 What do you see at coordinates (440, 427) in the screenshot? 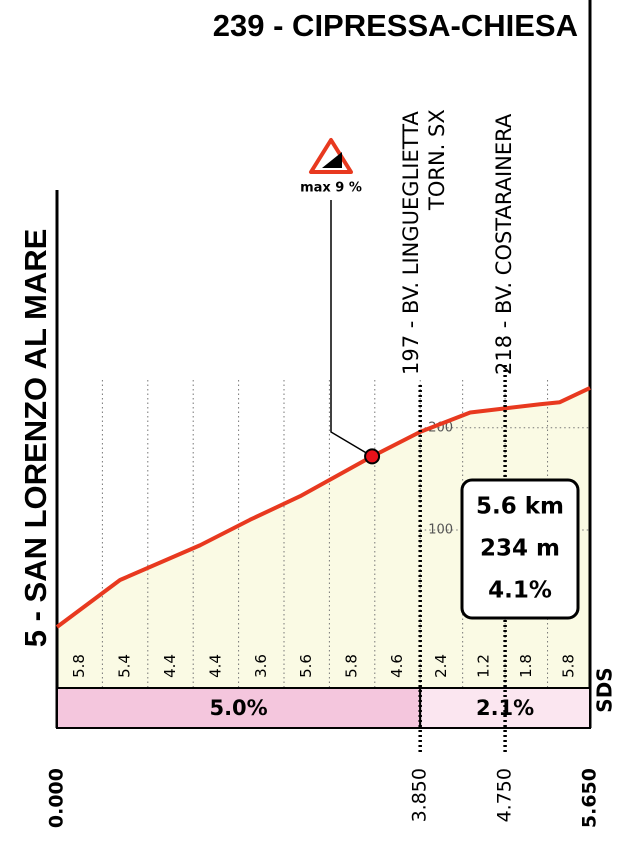
I see `y-tick-label: 200` at bounding box center [440, 427].